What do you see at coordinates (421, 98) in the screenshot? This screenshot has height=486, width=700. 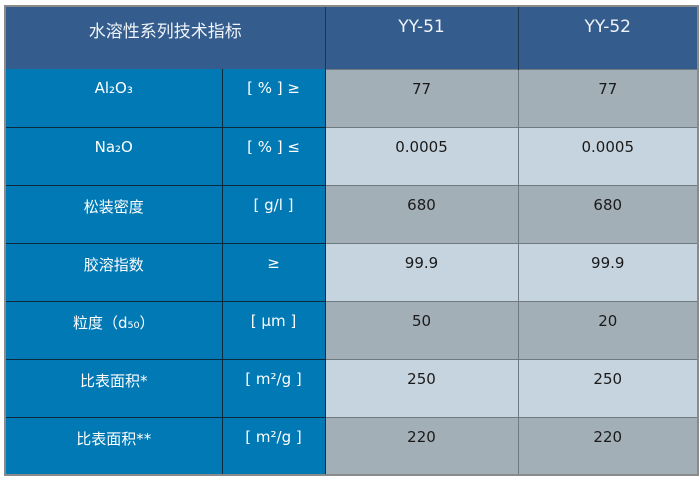 I see `value-yy51: 77` at bounding box center [421, 98].